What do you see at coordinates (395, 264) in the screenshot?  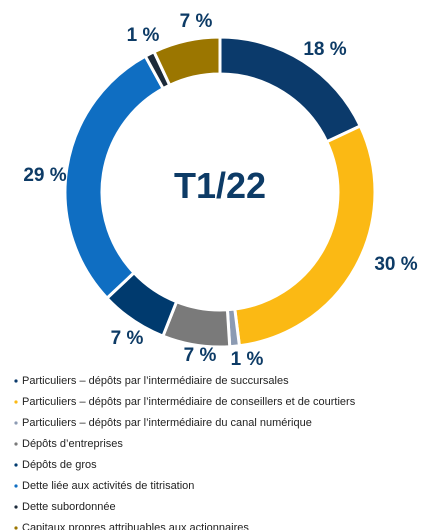 I see `value-label: 30 %` at bounding box center [395, 264].